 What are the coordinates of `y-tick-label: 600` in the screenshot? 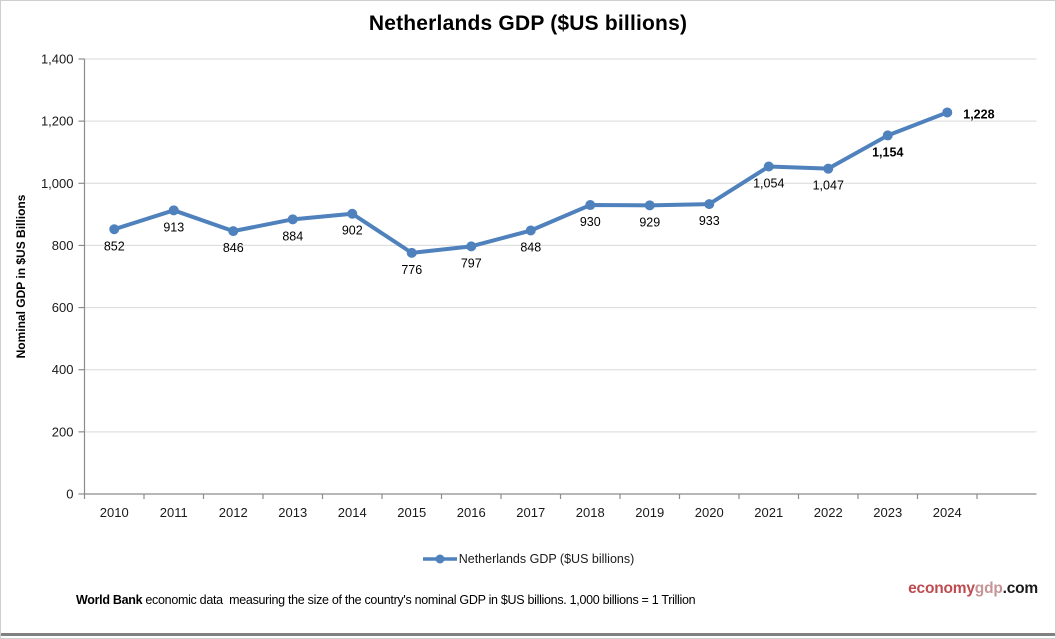 It's located at (63, 307).